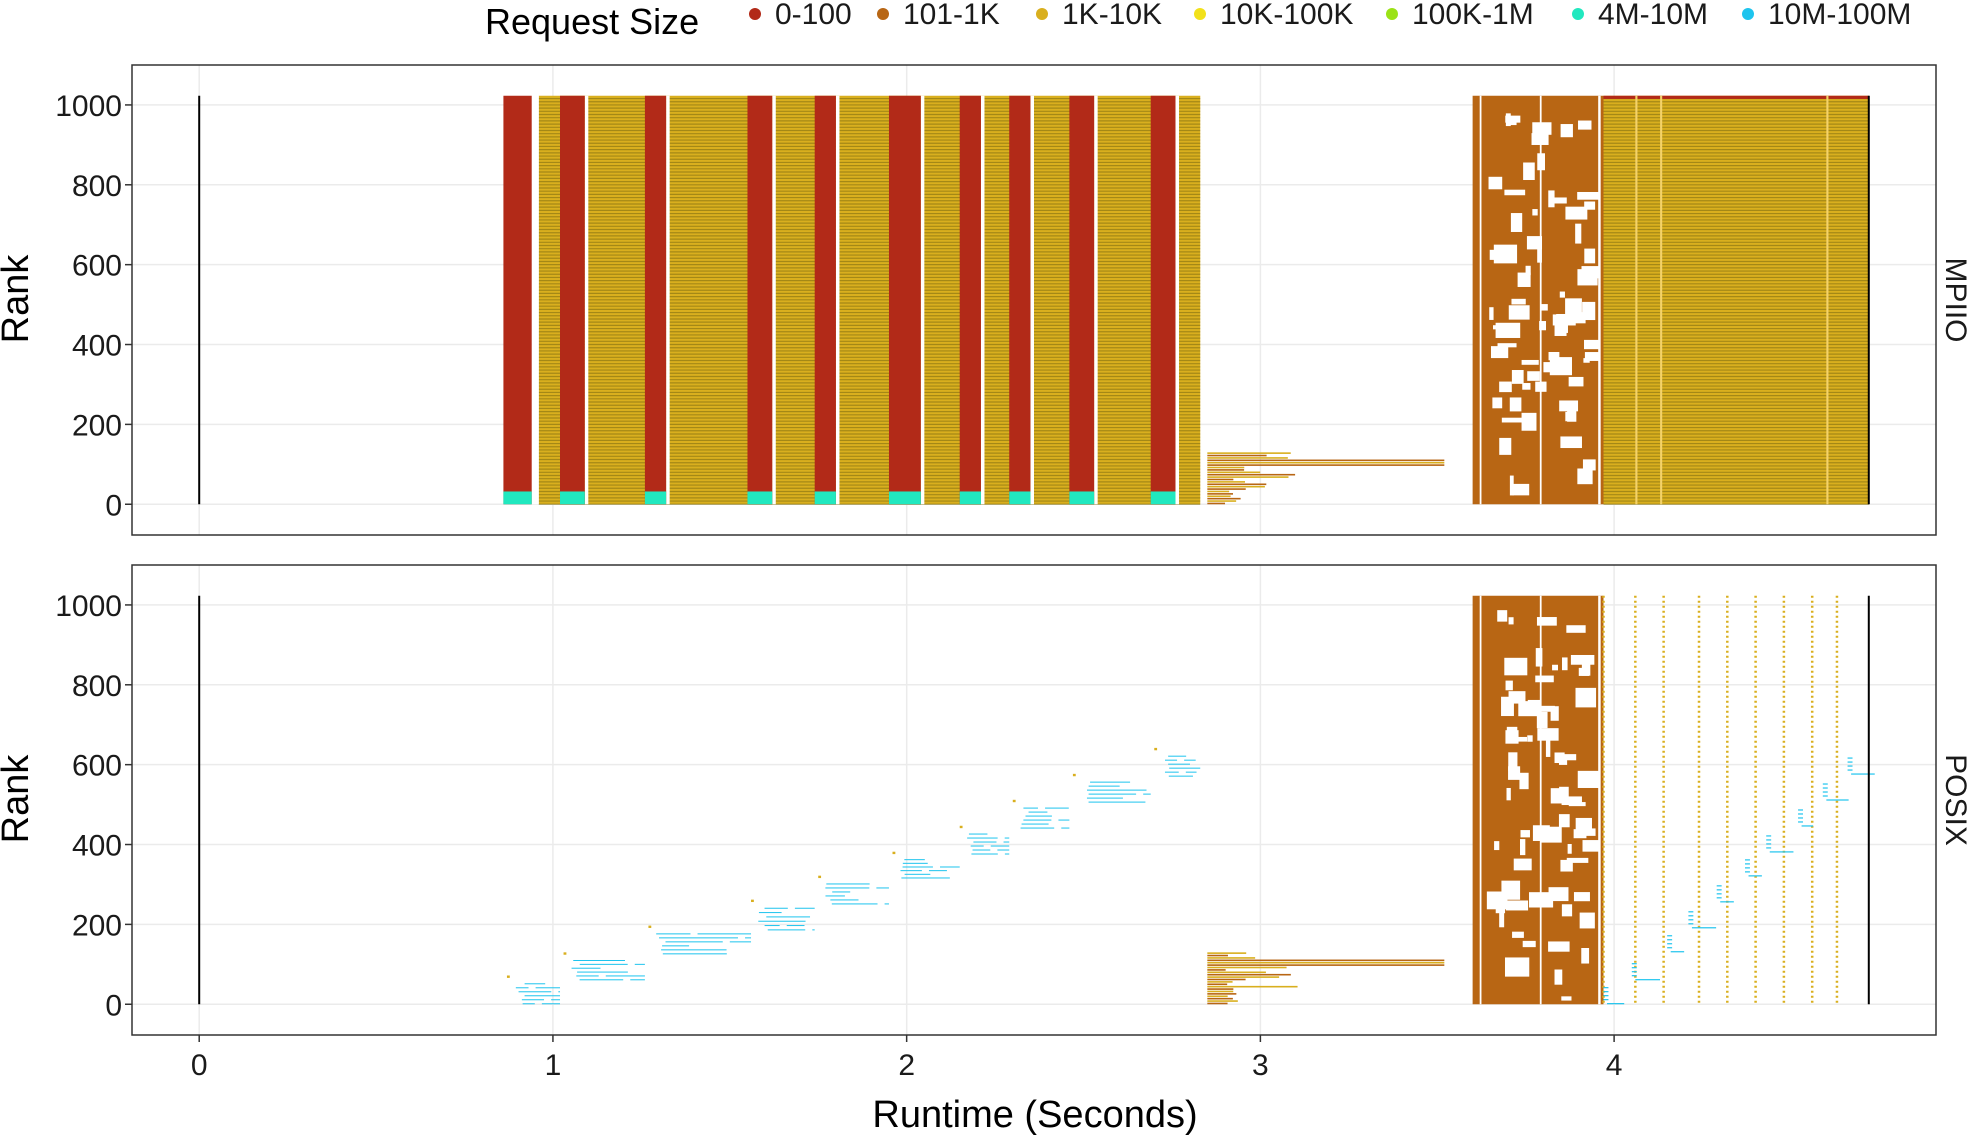 This screenshot has height=1136, width=1969. I want to click on y-tick-label: 1000, so click(88, 106).